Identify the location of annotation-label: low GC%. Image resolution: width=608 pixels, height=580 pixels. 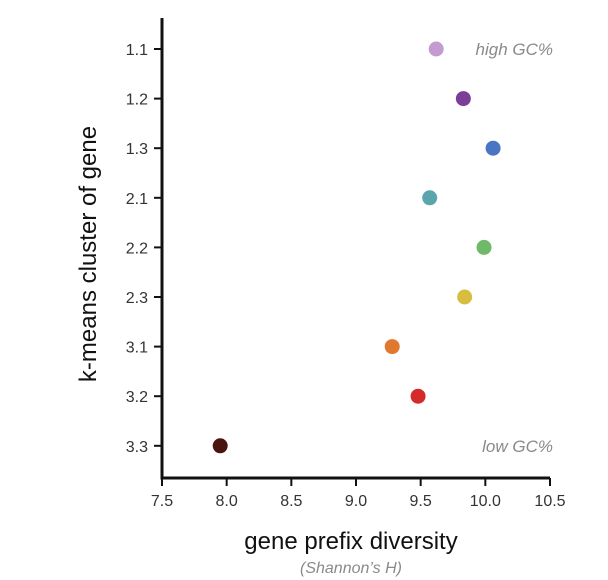
(517, 446).